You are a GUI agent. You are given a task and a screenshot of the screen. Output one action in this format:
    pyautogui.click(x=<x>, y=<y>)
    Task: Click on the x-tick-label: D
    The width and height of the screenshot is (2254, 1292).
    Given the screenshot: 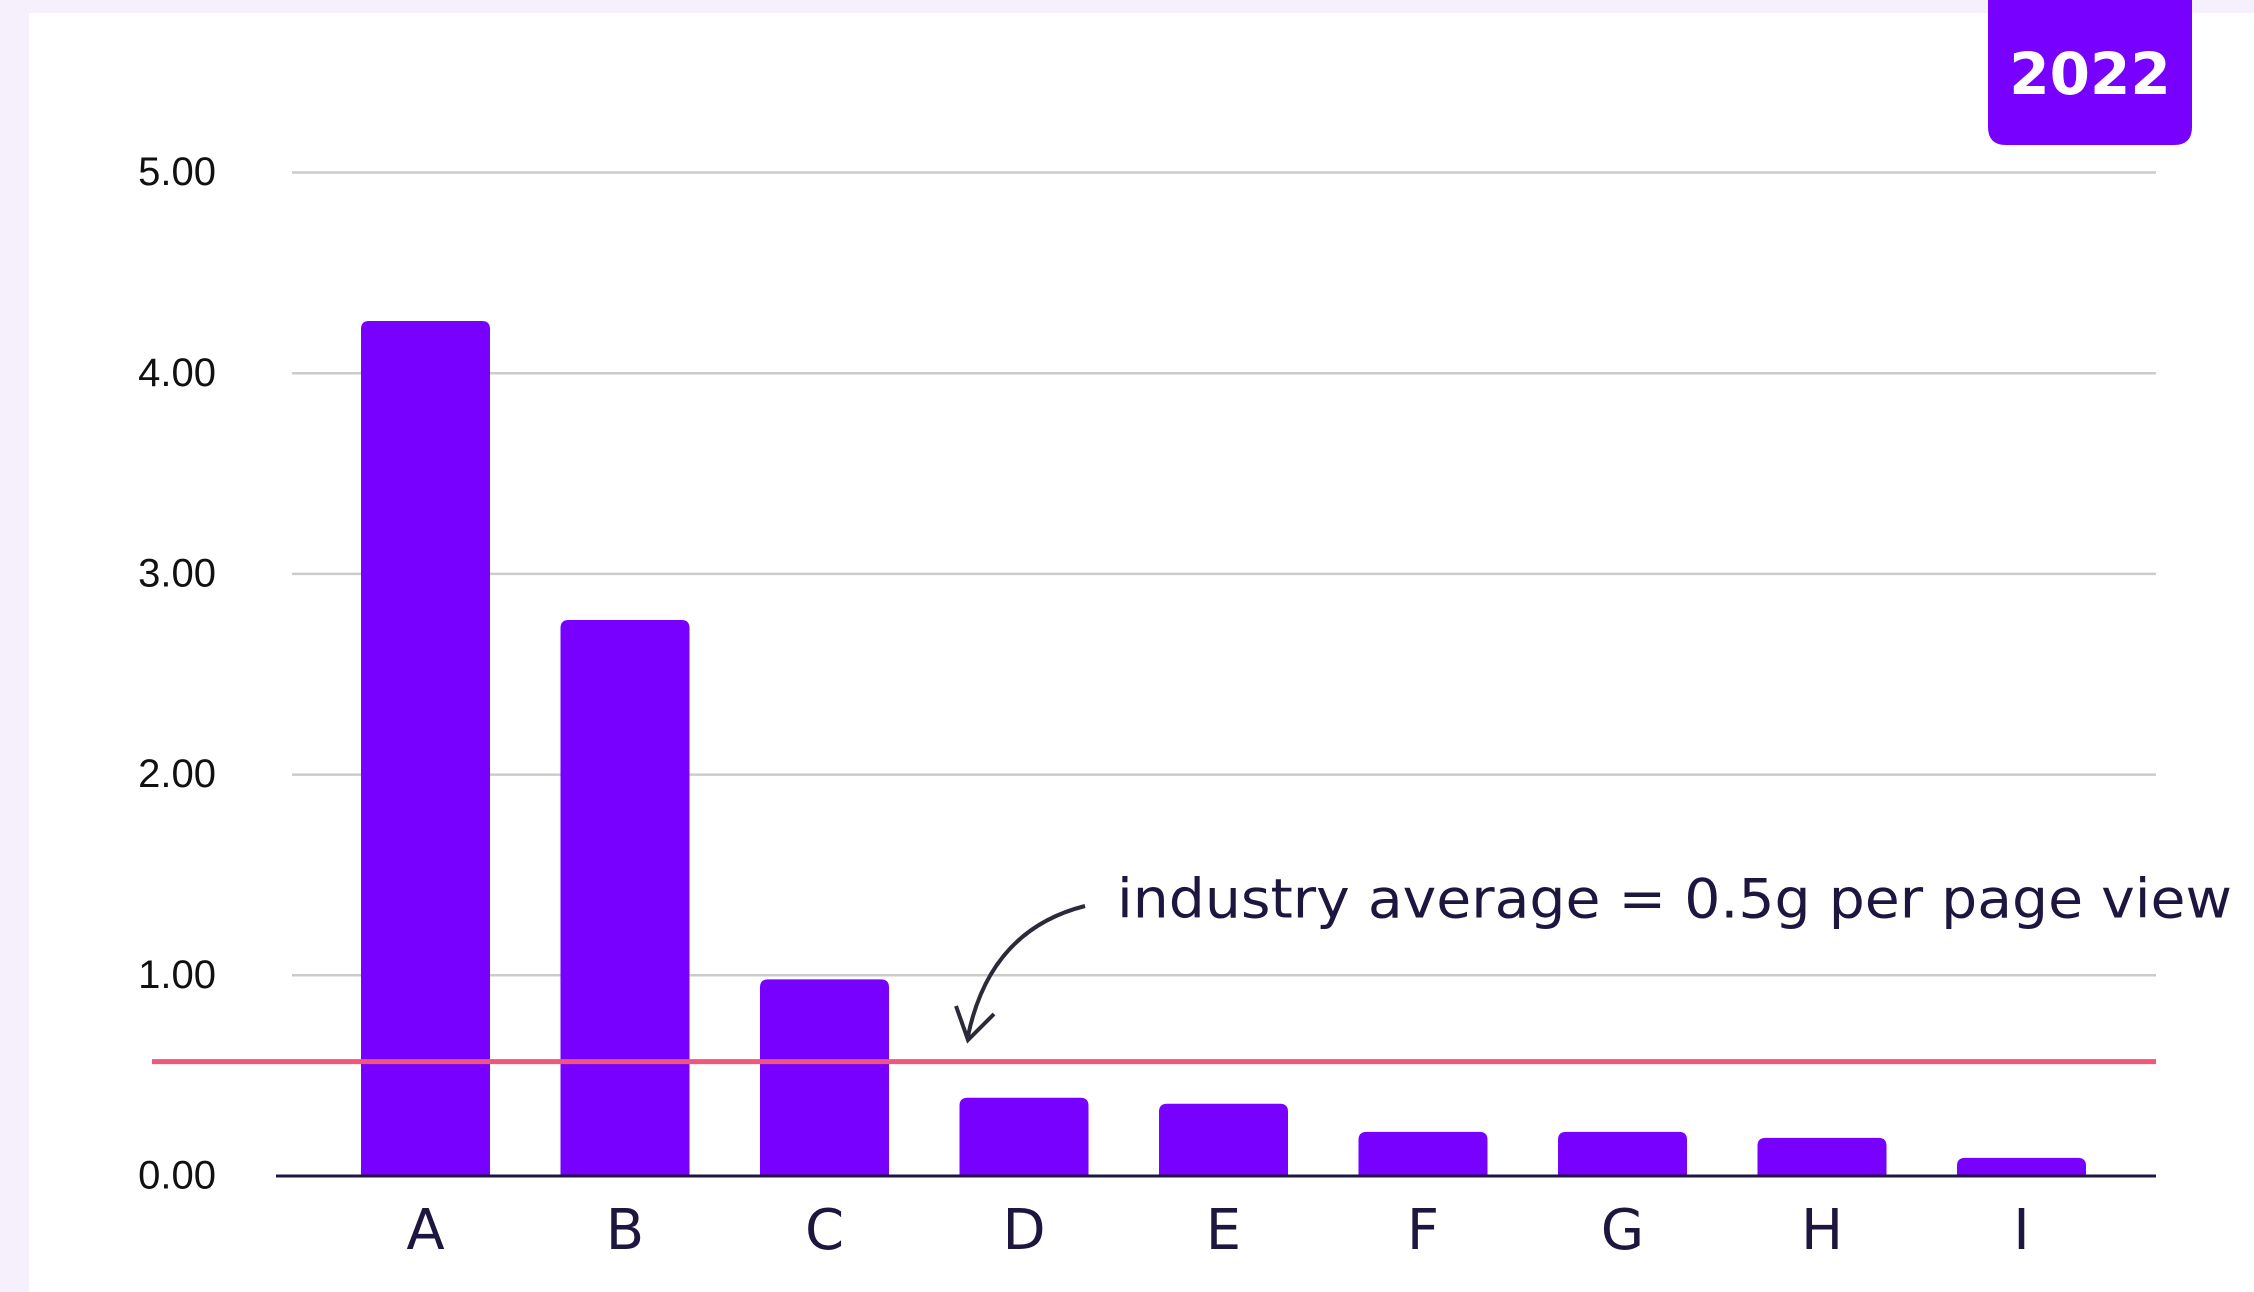 What is the action you would take?
    pyautogui.click(x=1023, y=1230)
    